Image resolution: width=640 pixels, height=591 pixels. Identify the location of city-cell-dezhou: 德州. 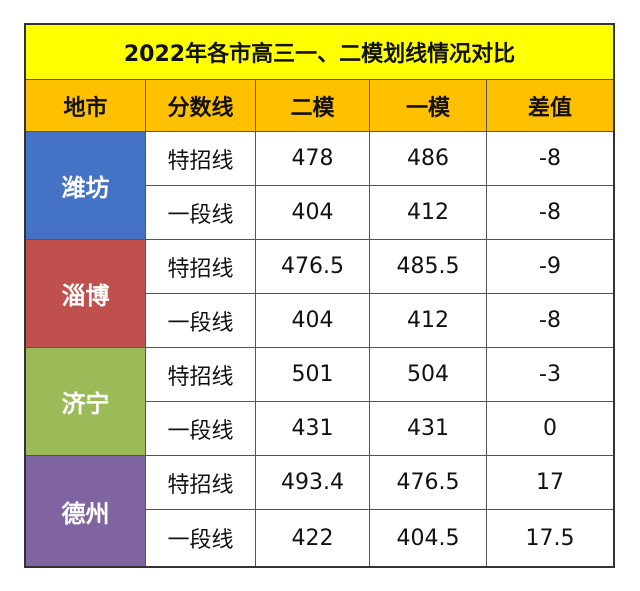
(86, 511).